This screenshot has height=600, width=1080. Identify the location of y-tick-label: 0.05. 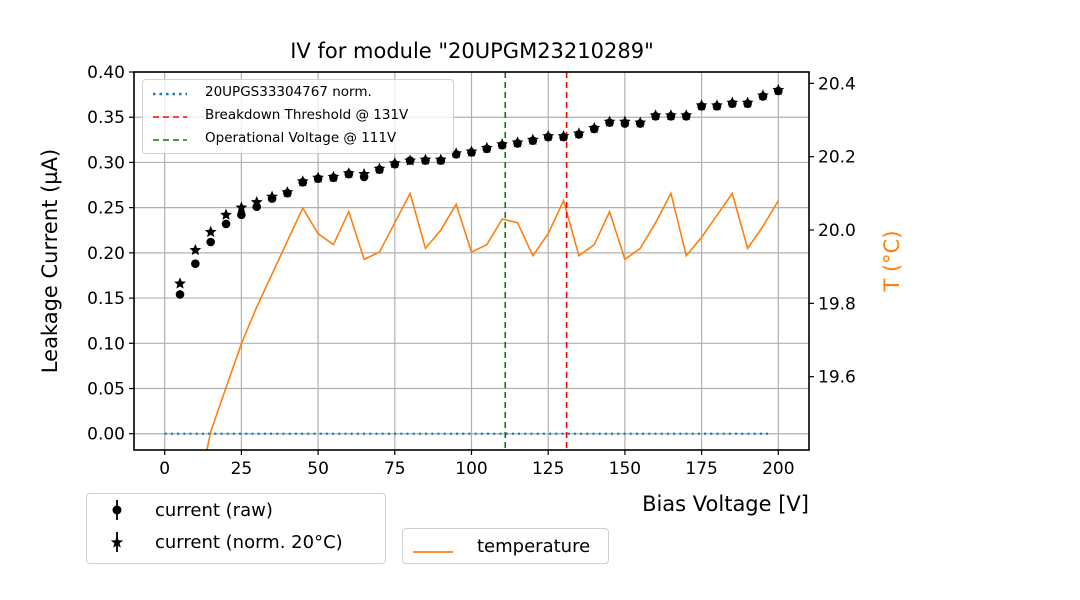
(106, 390).